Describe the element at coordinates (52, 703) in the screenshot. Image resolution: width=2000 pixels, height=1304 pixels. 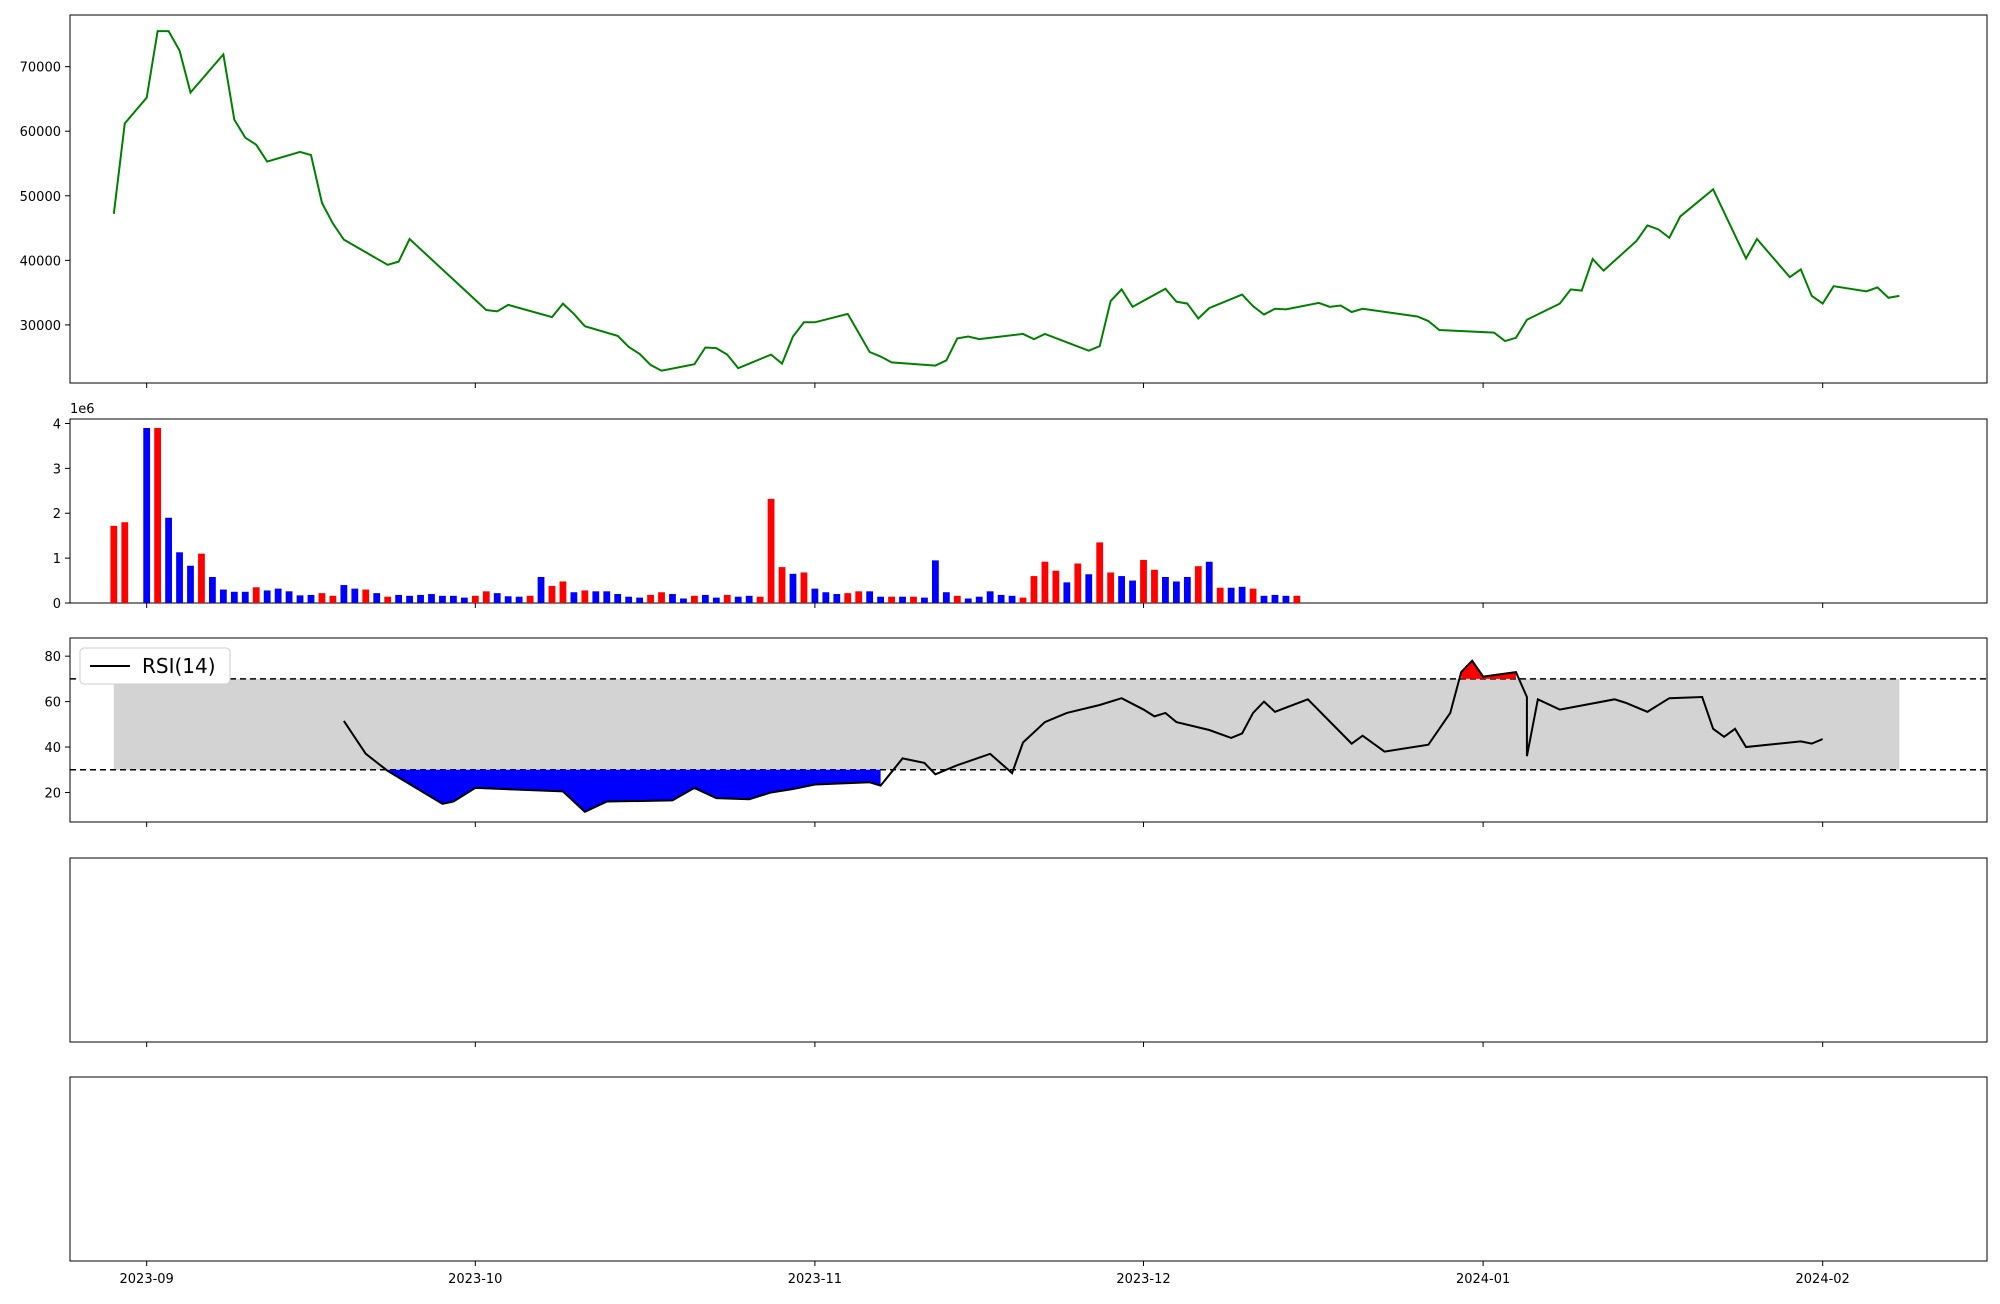
I see `rsi-ytick-label: 60` at that location.